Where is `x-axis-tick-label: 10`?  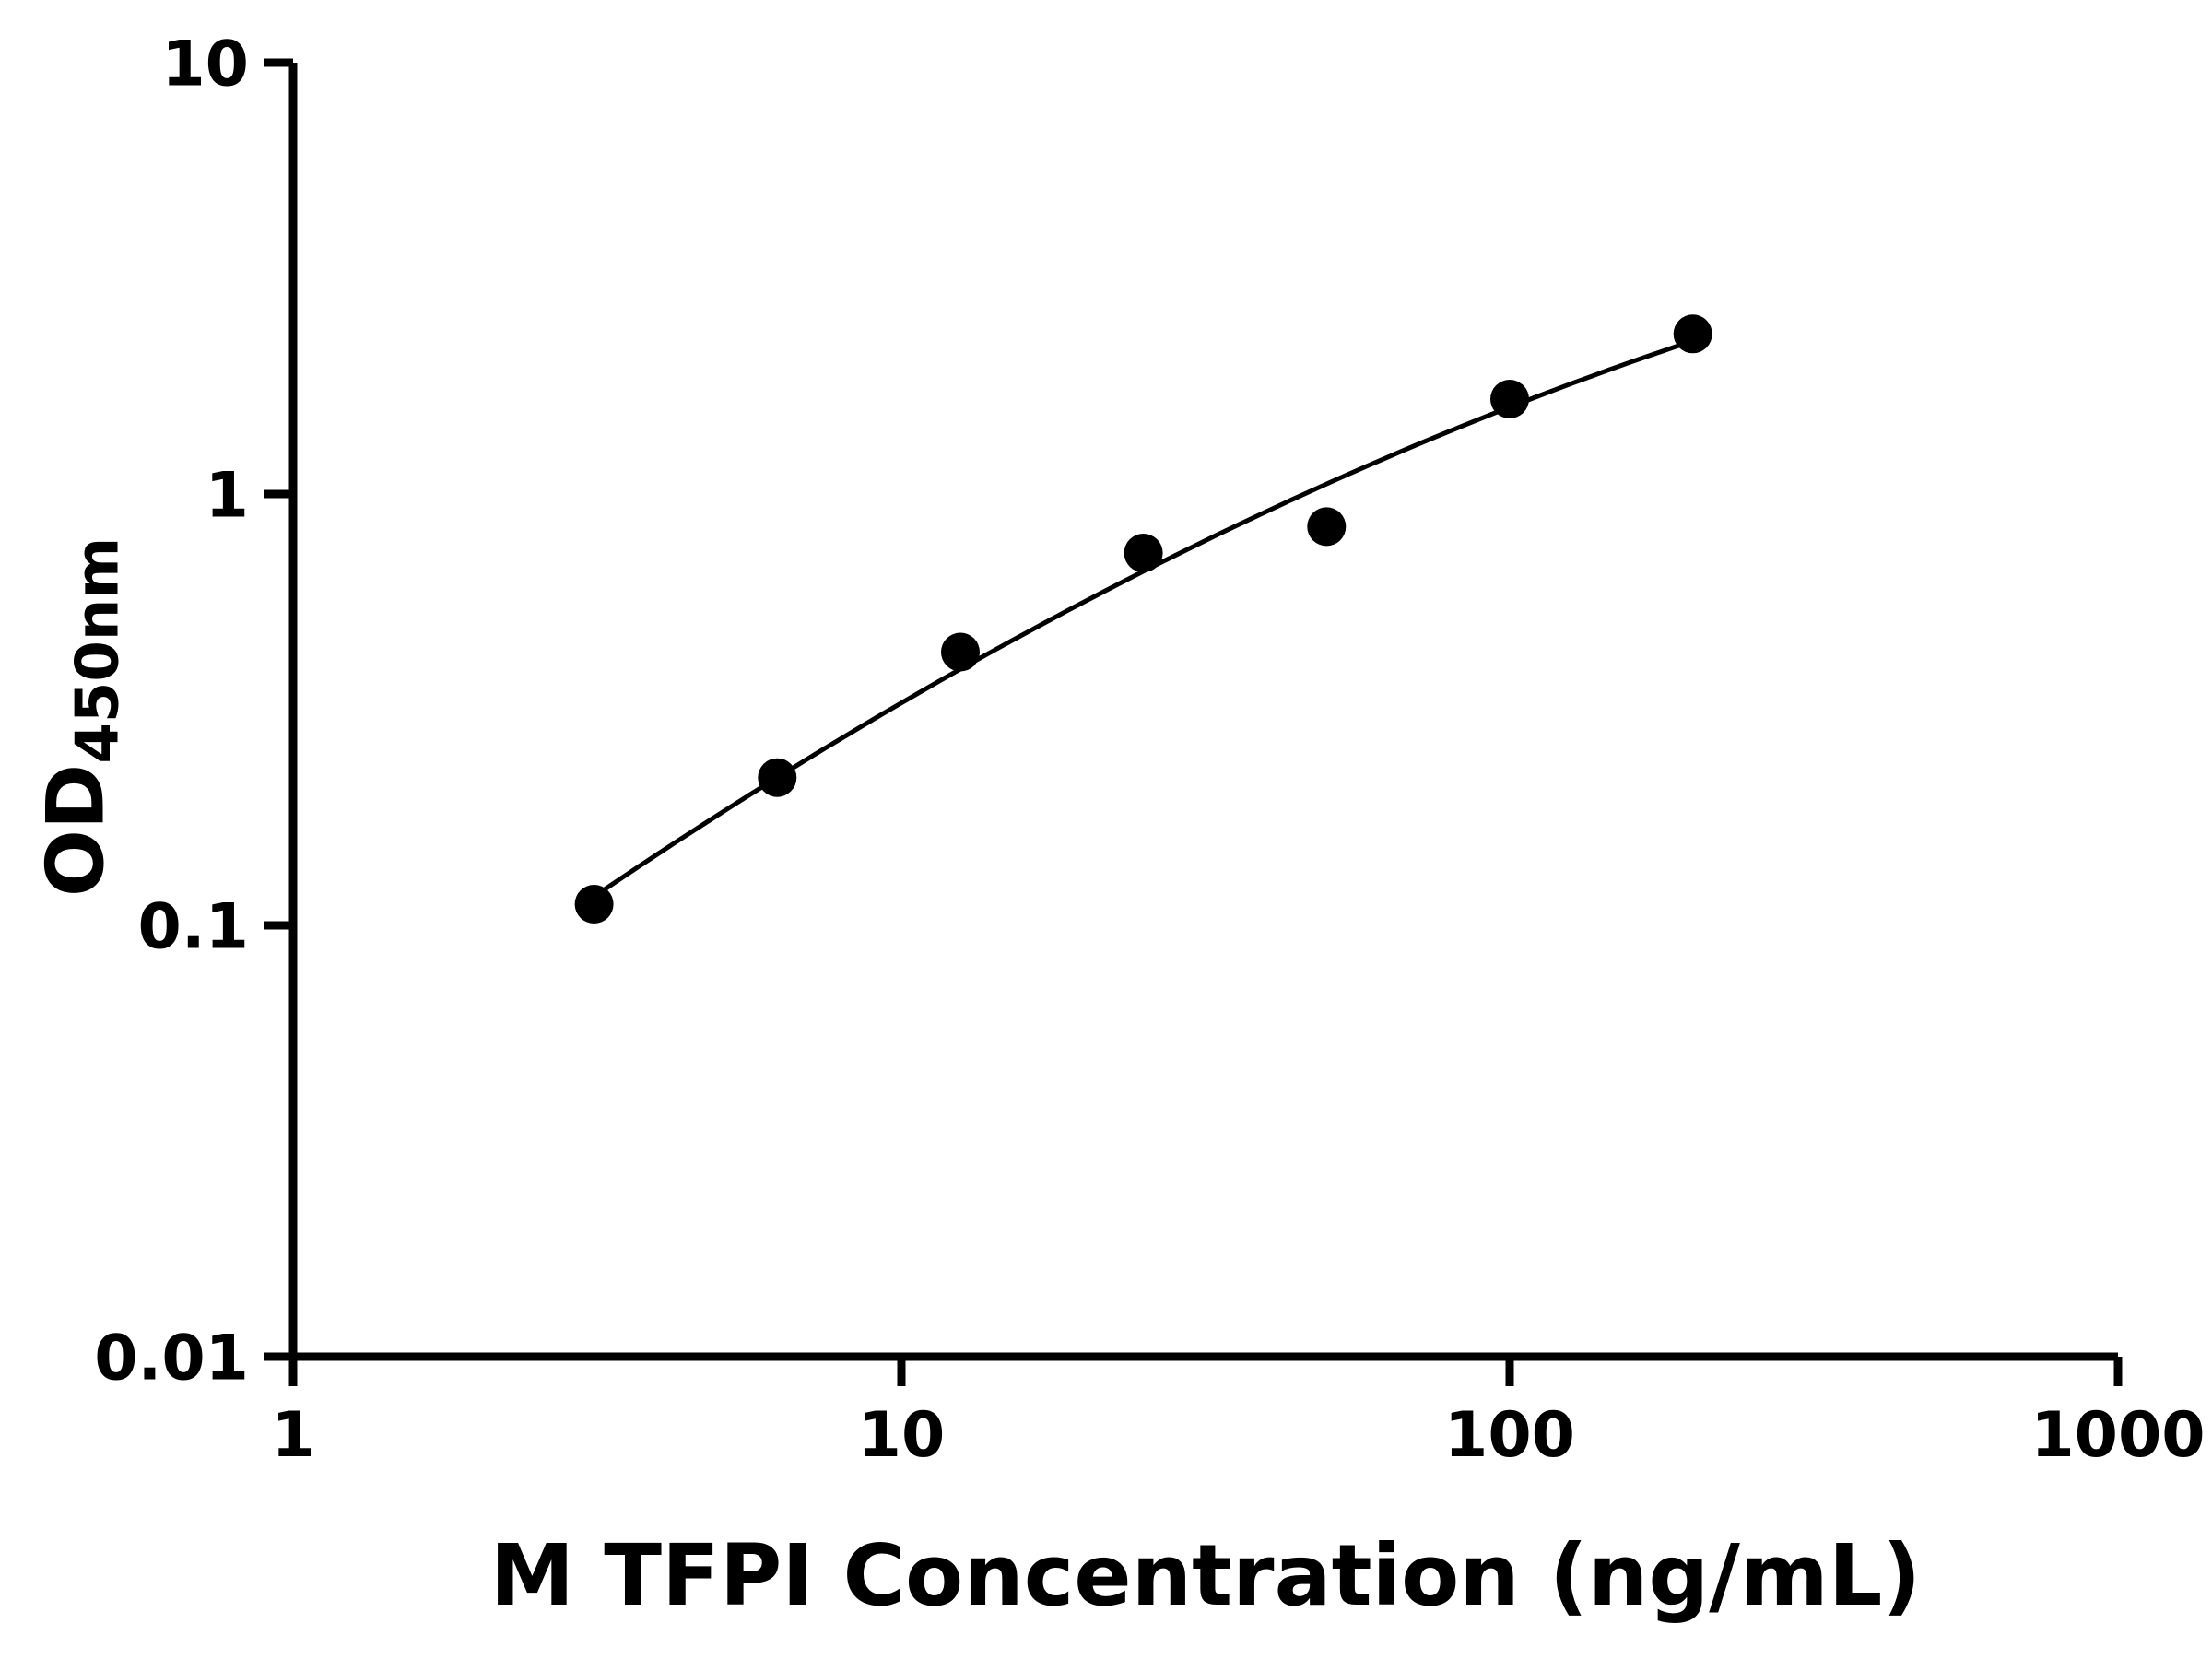 x-axis-tick-label: 10 is located at coordinates (902, 1435).